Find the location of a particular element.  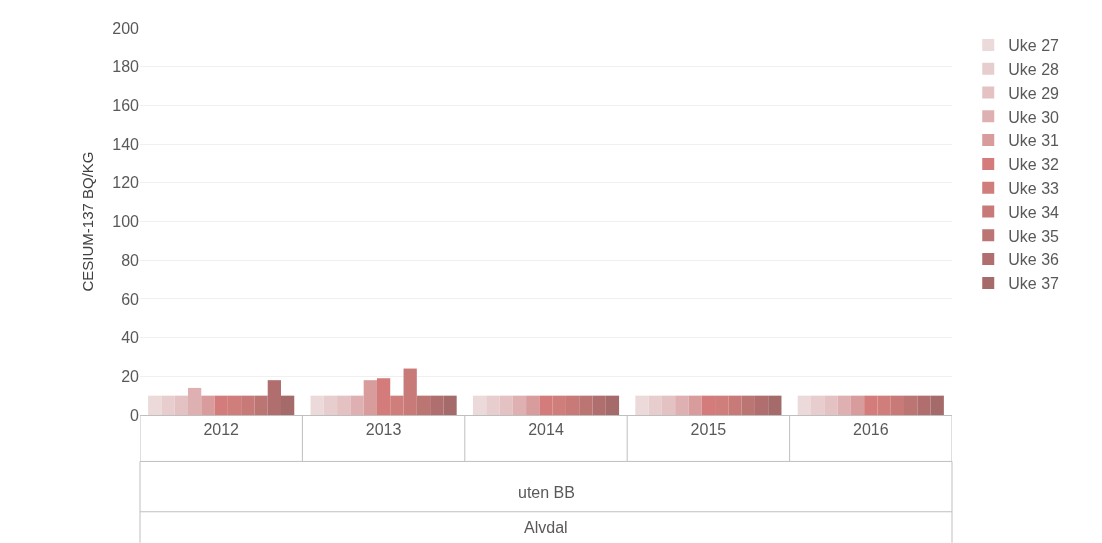

text: Alvdal is located at coordinates (546, 527).